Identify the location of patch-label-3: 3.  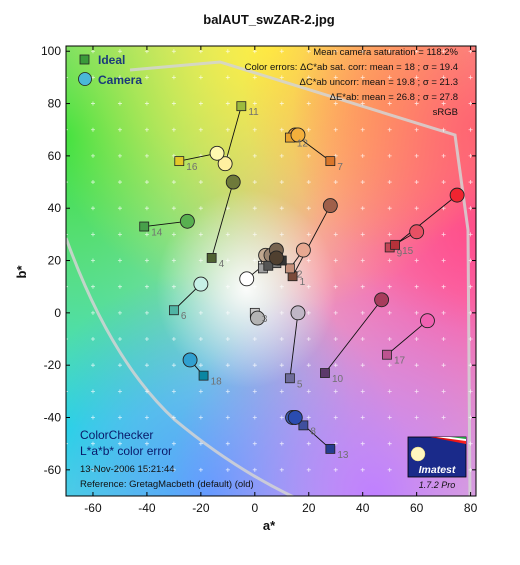
(265, 319).